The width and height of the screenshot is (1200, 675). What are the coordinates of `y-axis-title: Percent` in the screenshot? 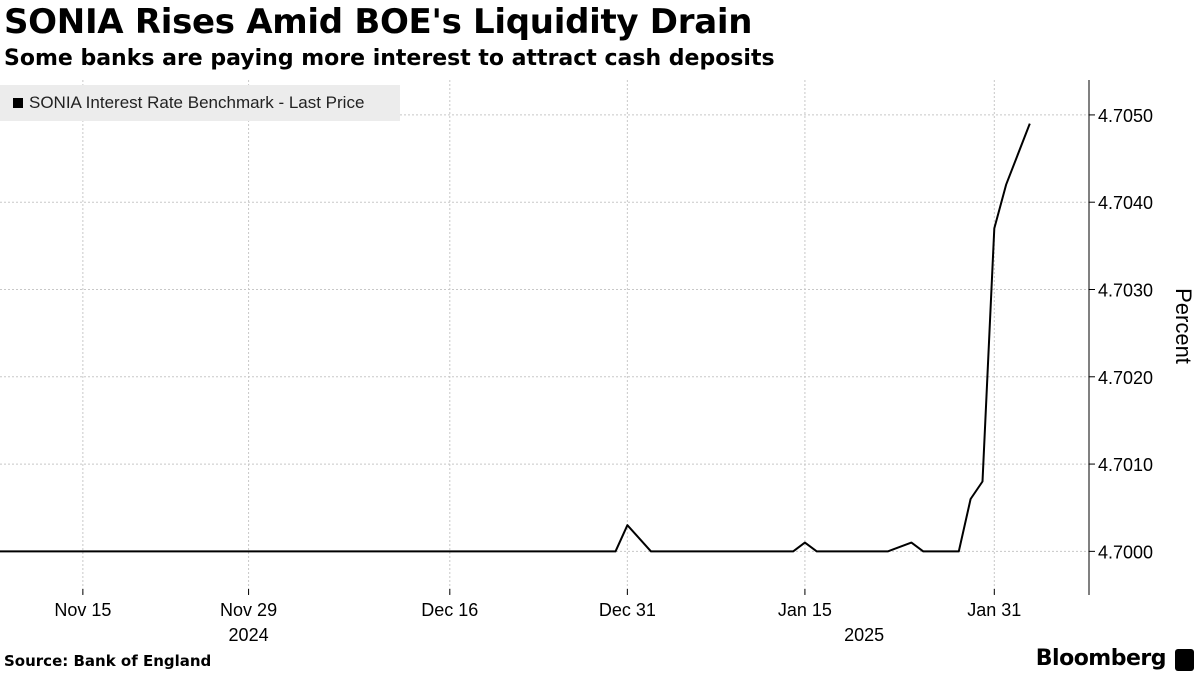 It's located at (1183, 326).